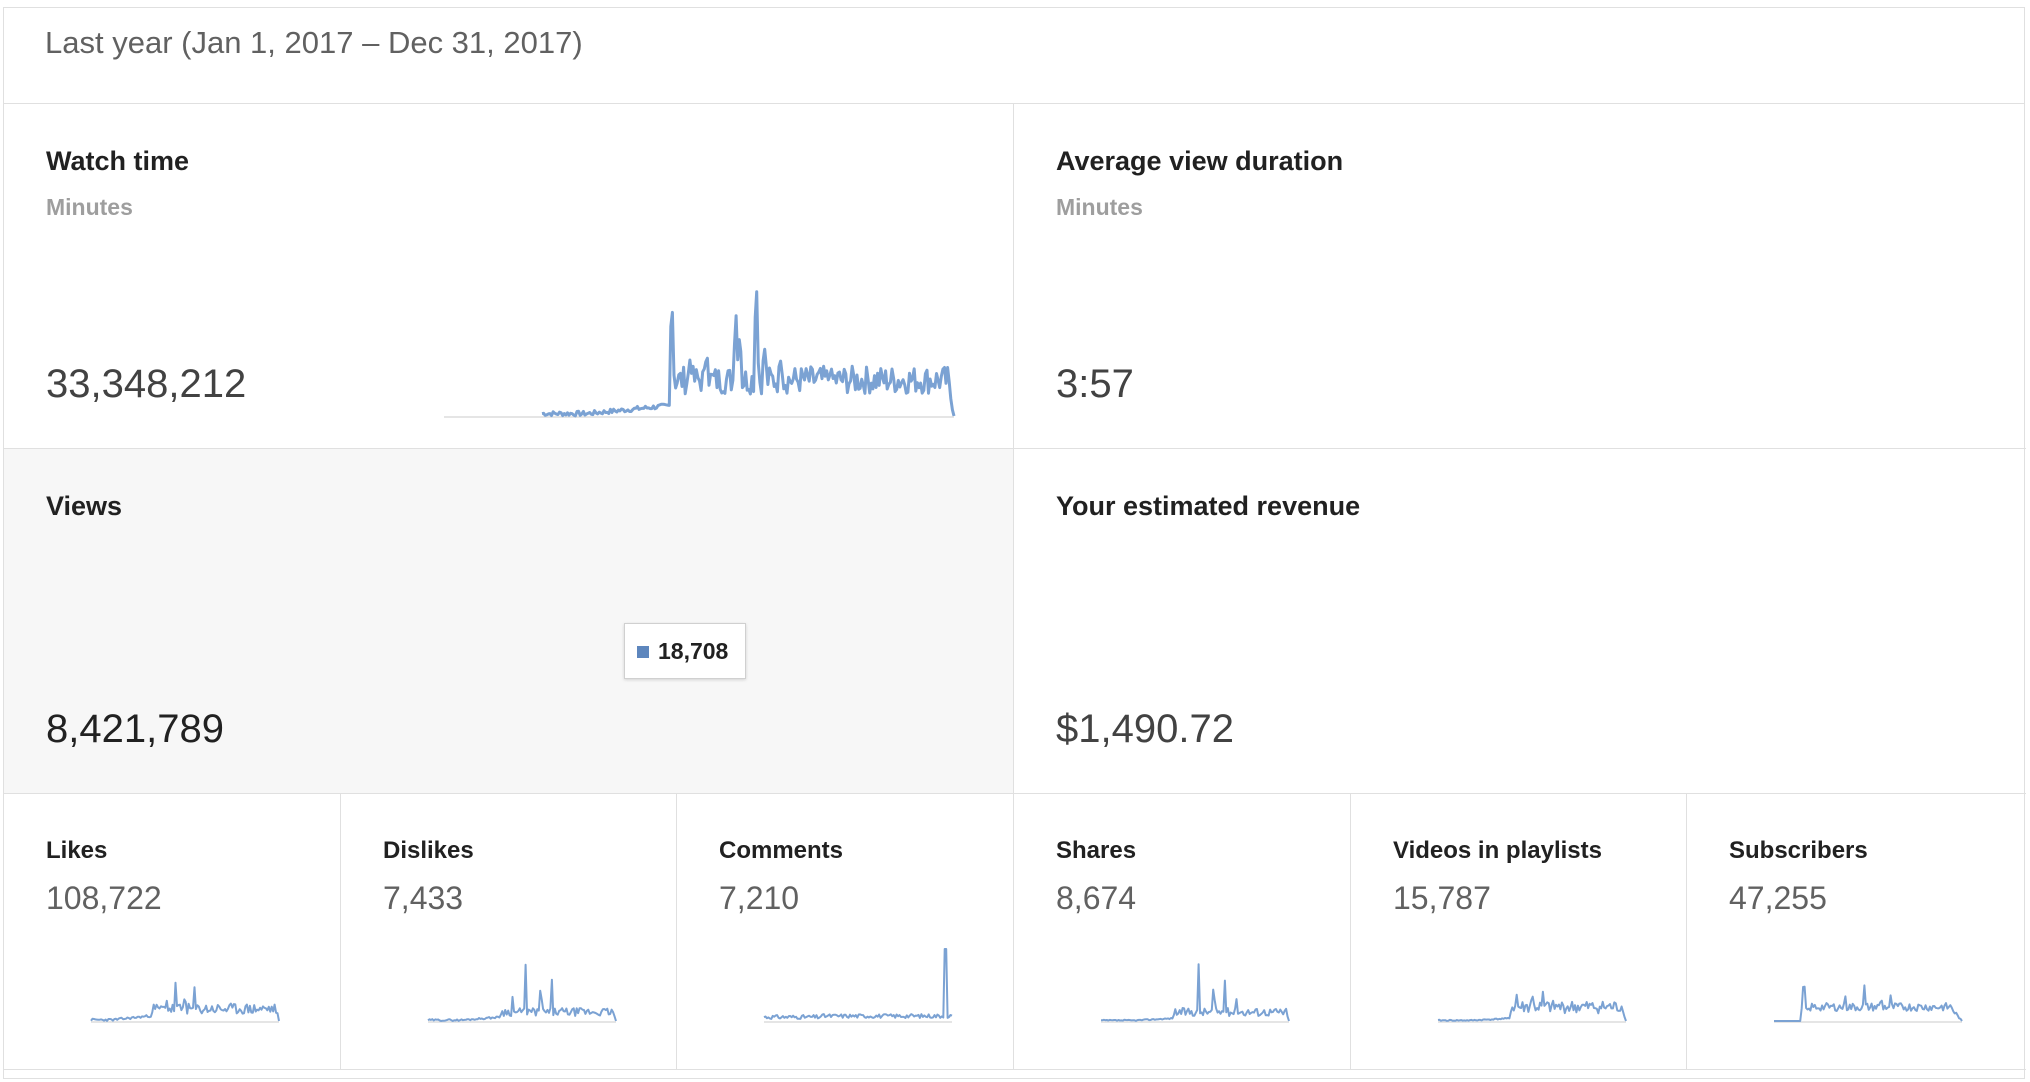 This screenshot has width=2030, height=1082. I want to click on tooltip-value: 18,708, so click(693, 651).